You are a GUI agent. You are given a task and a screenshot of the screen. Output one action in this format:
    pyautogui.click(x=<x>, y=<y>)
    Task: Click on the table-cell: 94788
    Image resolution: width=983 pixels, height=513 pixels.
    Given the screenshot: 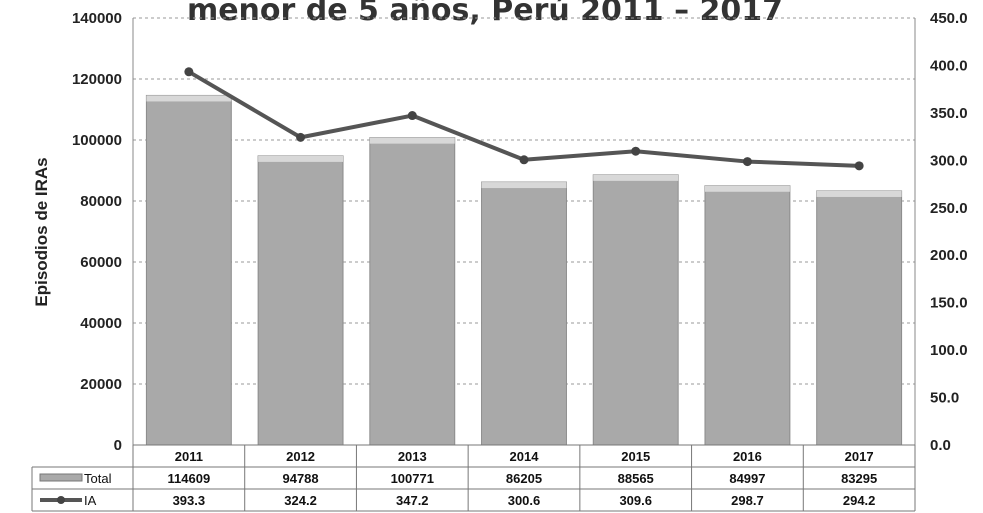 What is the action you would take?
    pyautogui.click(x=300, y=478)
    